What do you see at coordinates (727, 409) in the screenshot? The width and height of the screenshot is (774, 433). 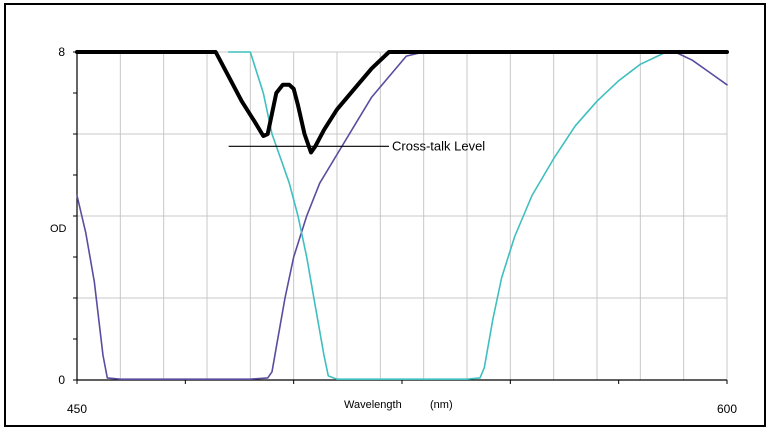 I see `x-tick-label: 600` at bounding box center [727, 409].